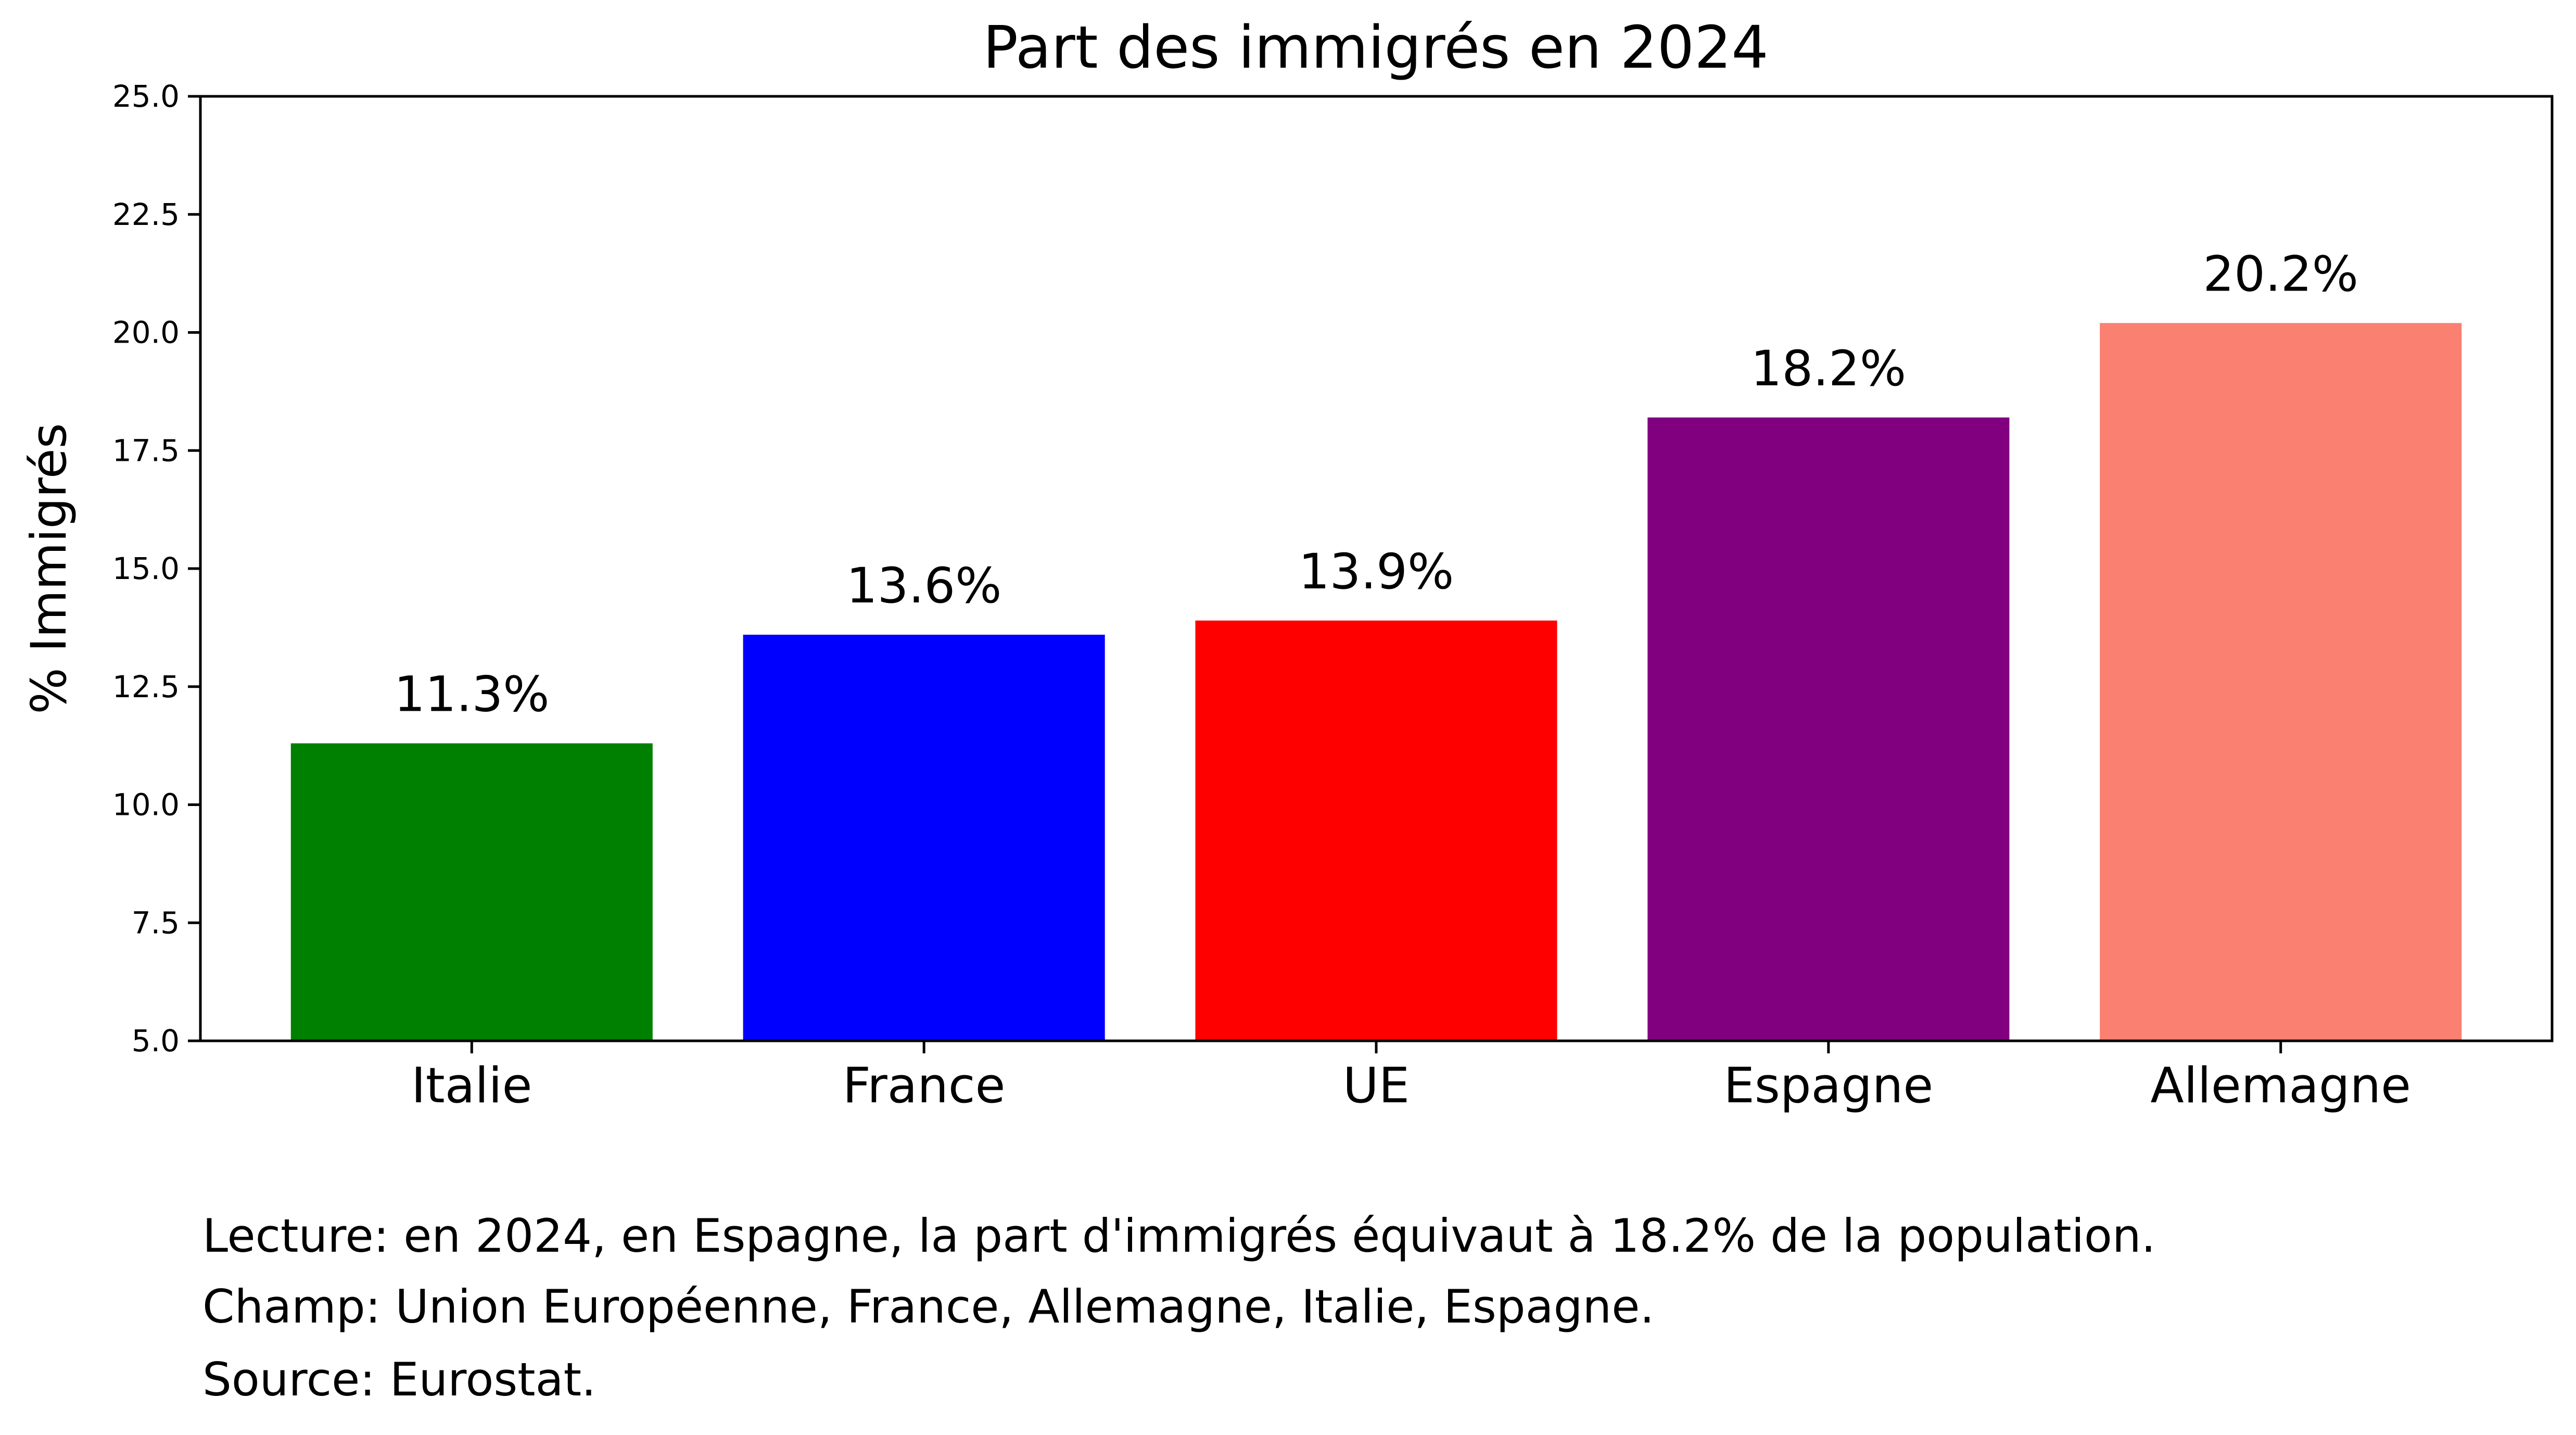 The width and height of the screenshot is (2576, 1435). I want to click on x-tick-label: France, so click(924, 1086).